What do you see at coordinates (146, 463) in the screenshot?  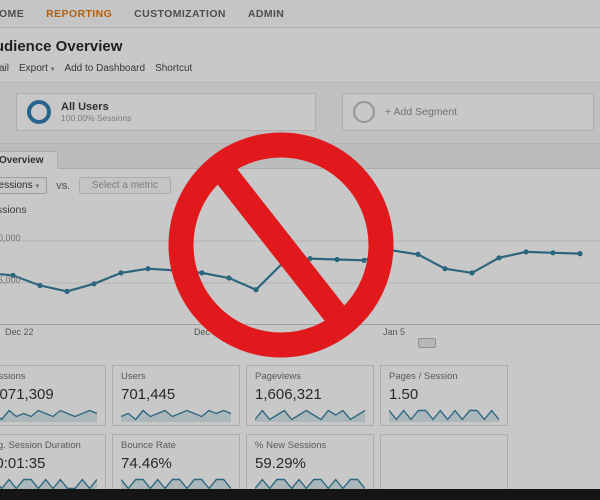 I see `metric-value: 74.46%` at bounding box center [146, 463].